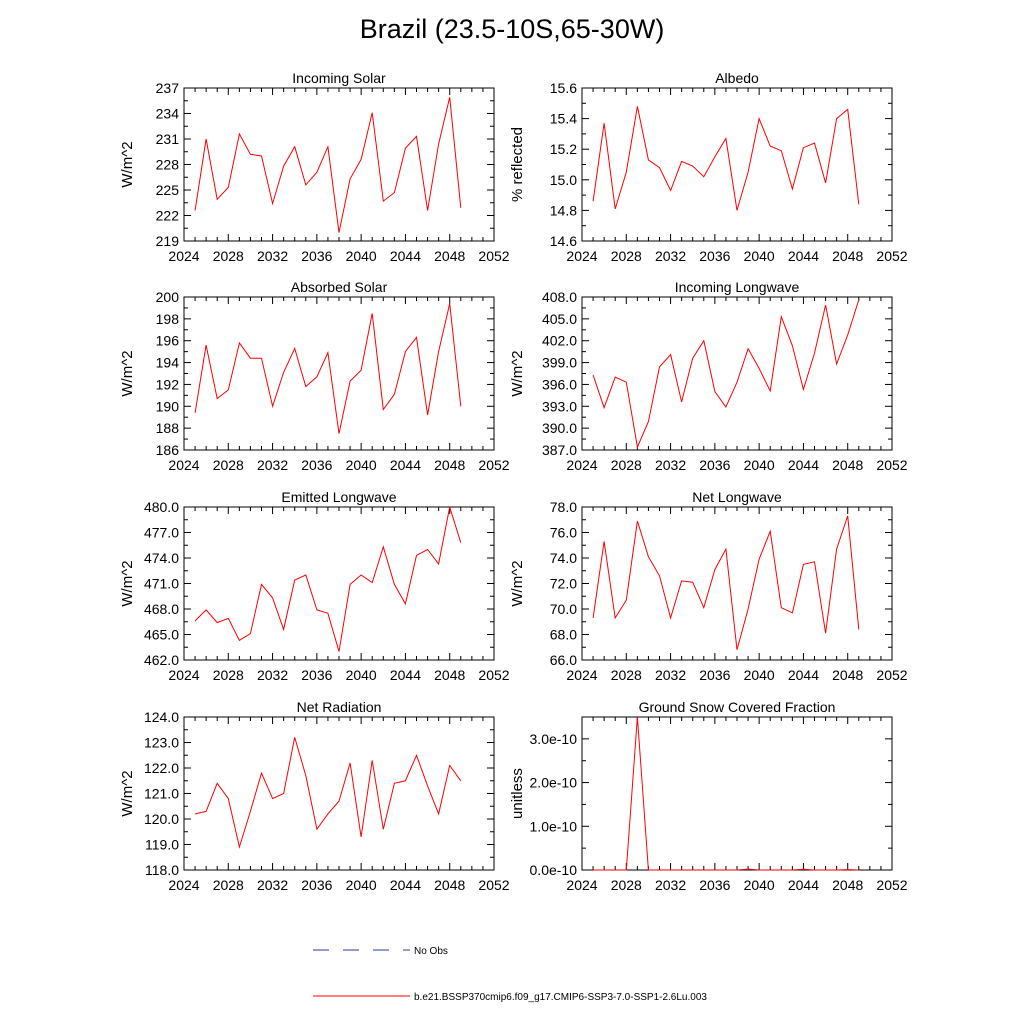  Describe the element at coordinates (162, 870) in the screenshot. I see `y-tick-label: 118.0` at that location.